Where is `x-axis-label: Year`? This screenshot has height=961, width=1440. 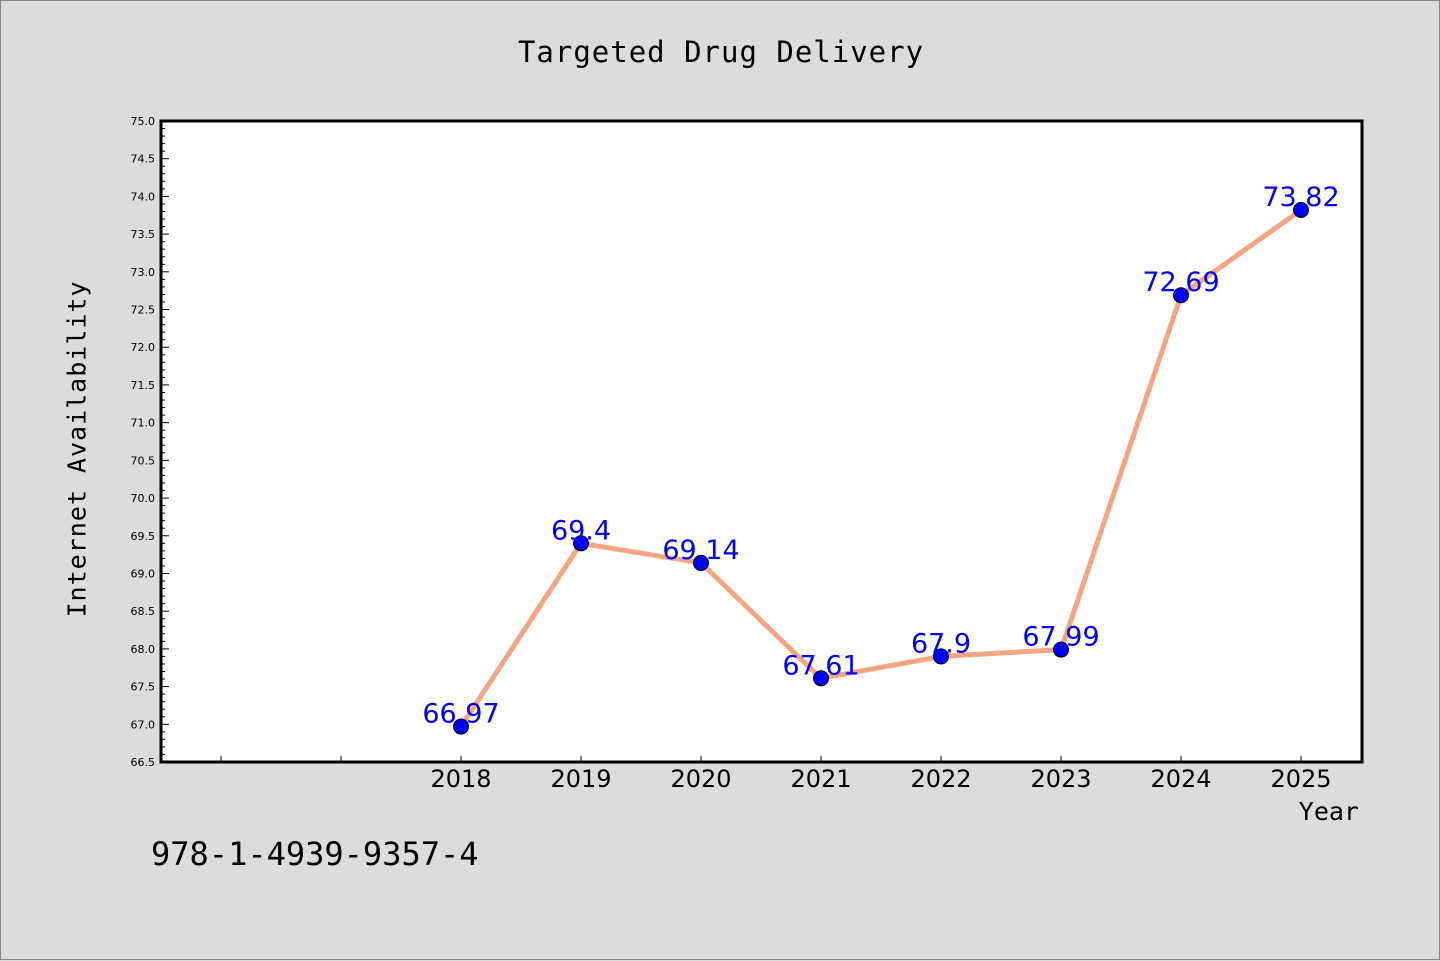
x-axis-label: Year is located at coordinates (1328, 811).